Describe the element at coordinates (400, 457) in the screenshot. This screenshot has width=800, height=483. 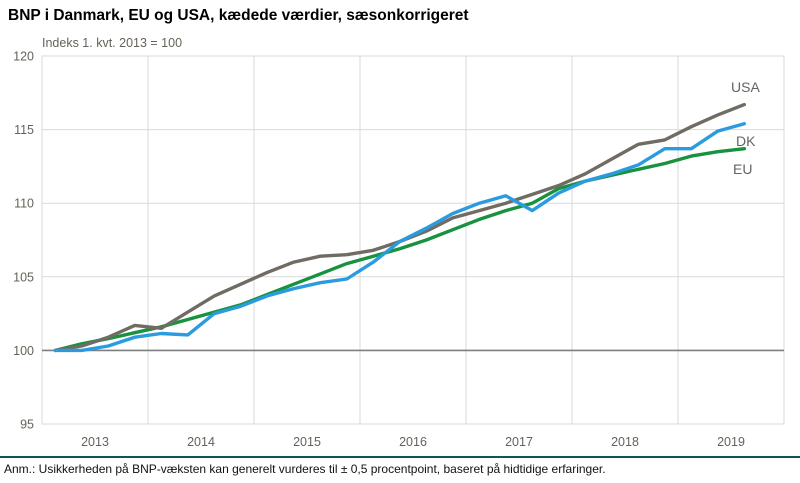
I see `footnote-divider` at that location.